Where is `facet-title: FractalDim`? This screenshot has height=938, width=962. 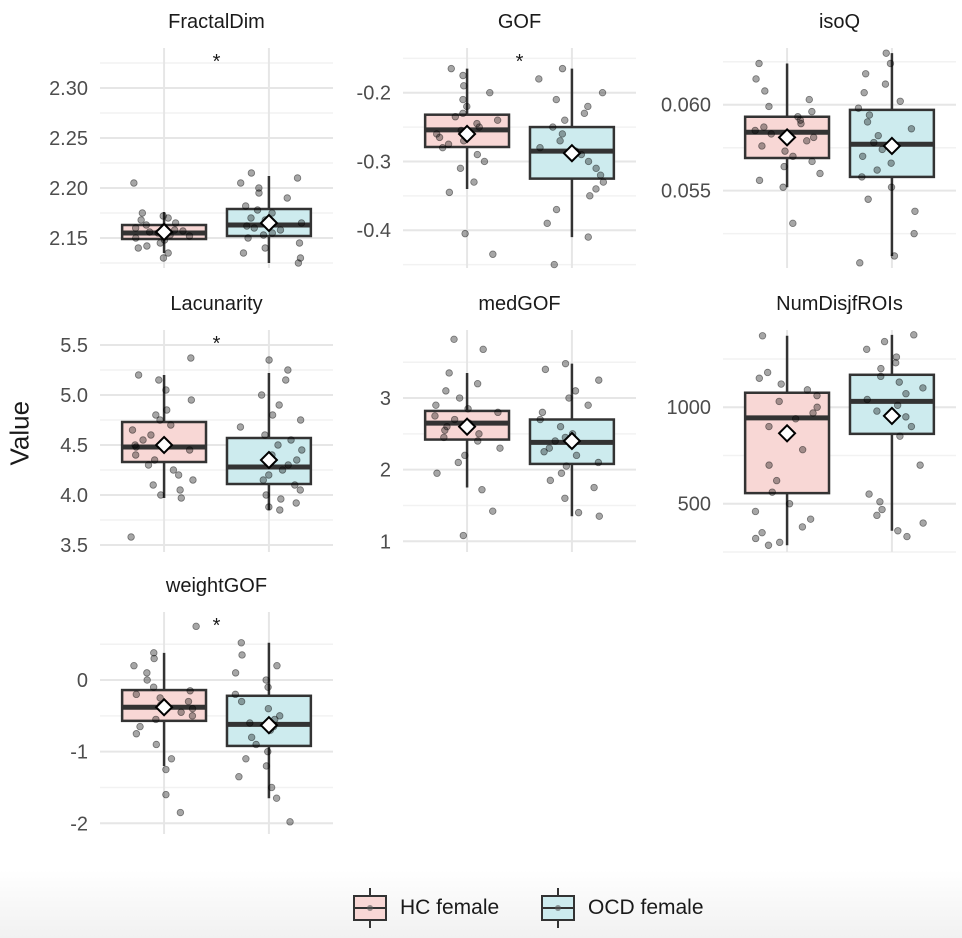 facet-title: FractalDim is located at coordinates (216, 22).